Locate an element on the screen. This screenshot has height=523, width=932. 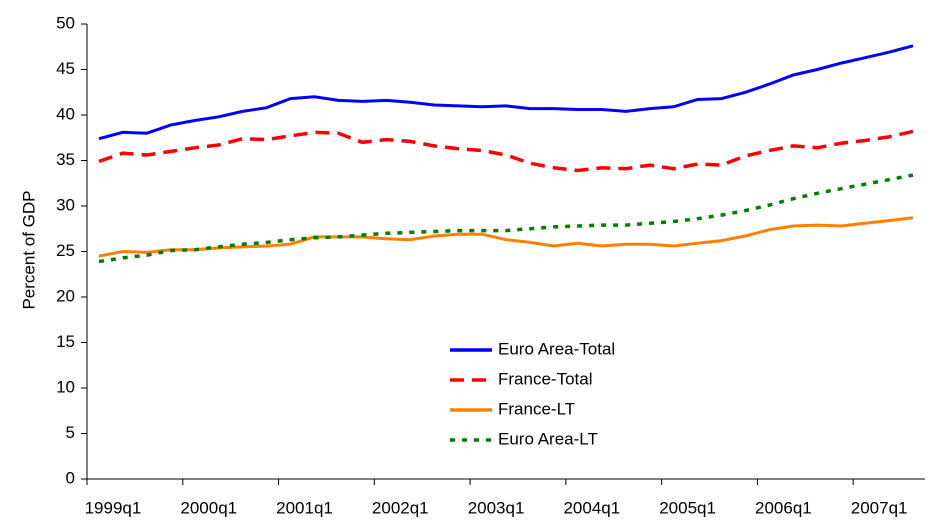
legend-label: France-LT is located at coordinates (536, 408).